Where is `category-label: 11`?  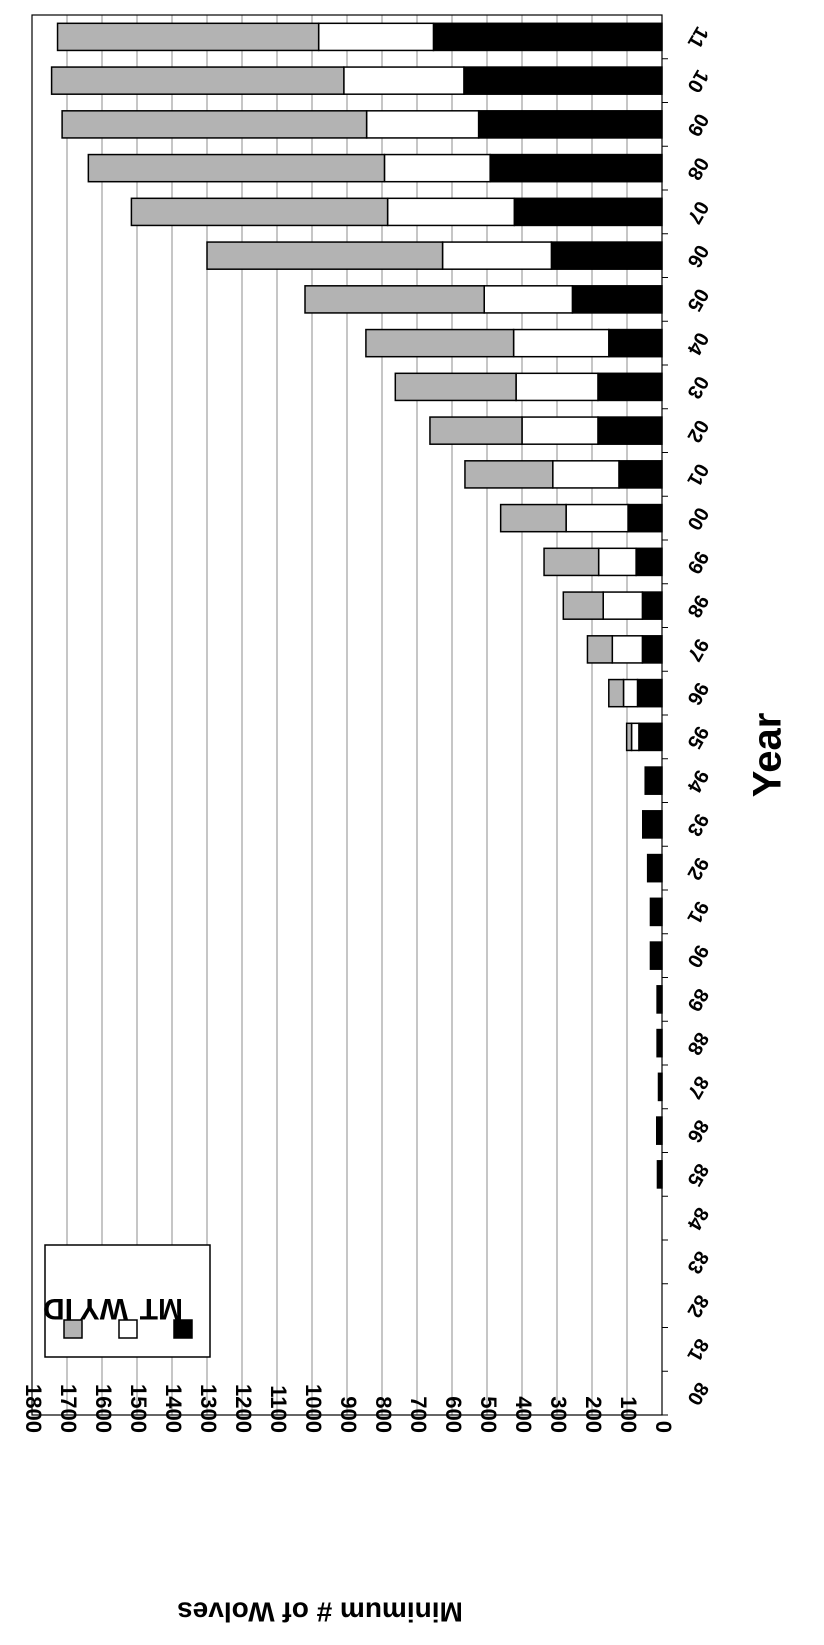
category-label: 11 is located at coordinates (698, 37).